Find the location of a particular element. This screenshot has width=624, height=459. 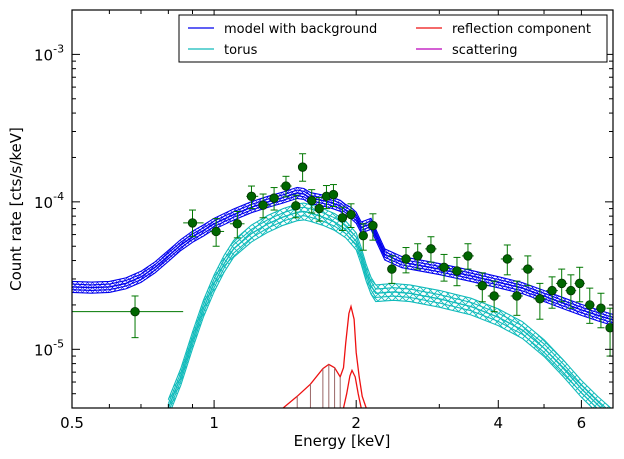

legend-label-reflection: reflection component is located at coordinates (521, 29).